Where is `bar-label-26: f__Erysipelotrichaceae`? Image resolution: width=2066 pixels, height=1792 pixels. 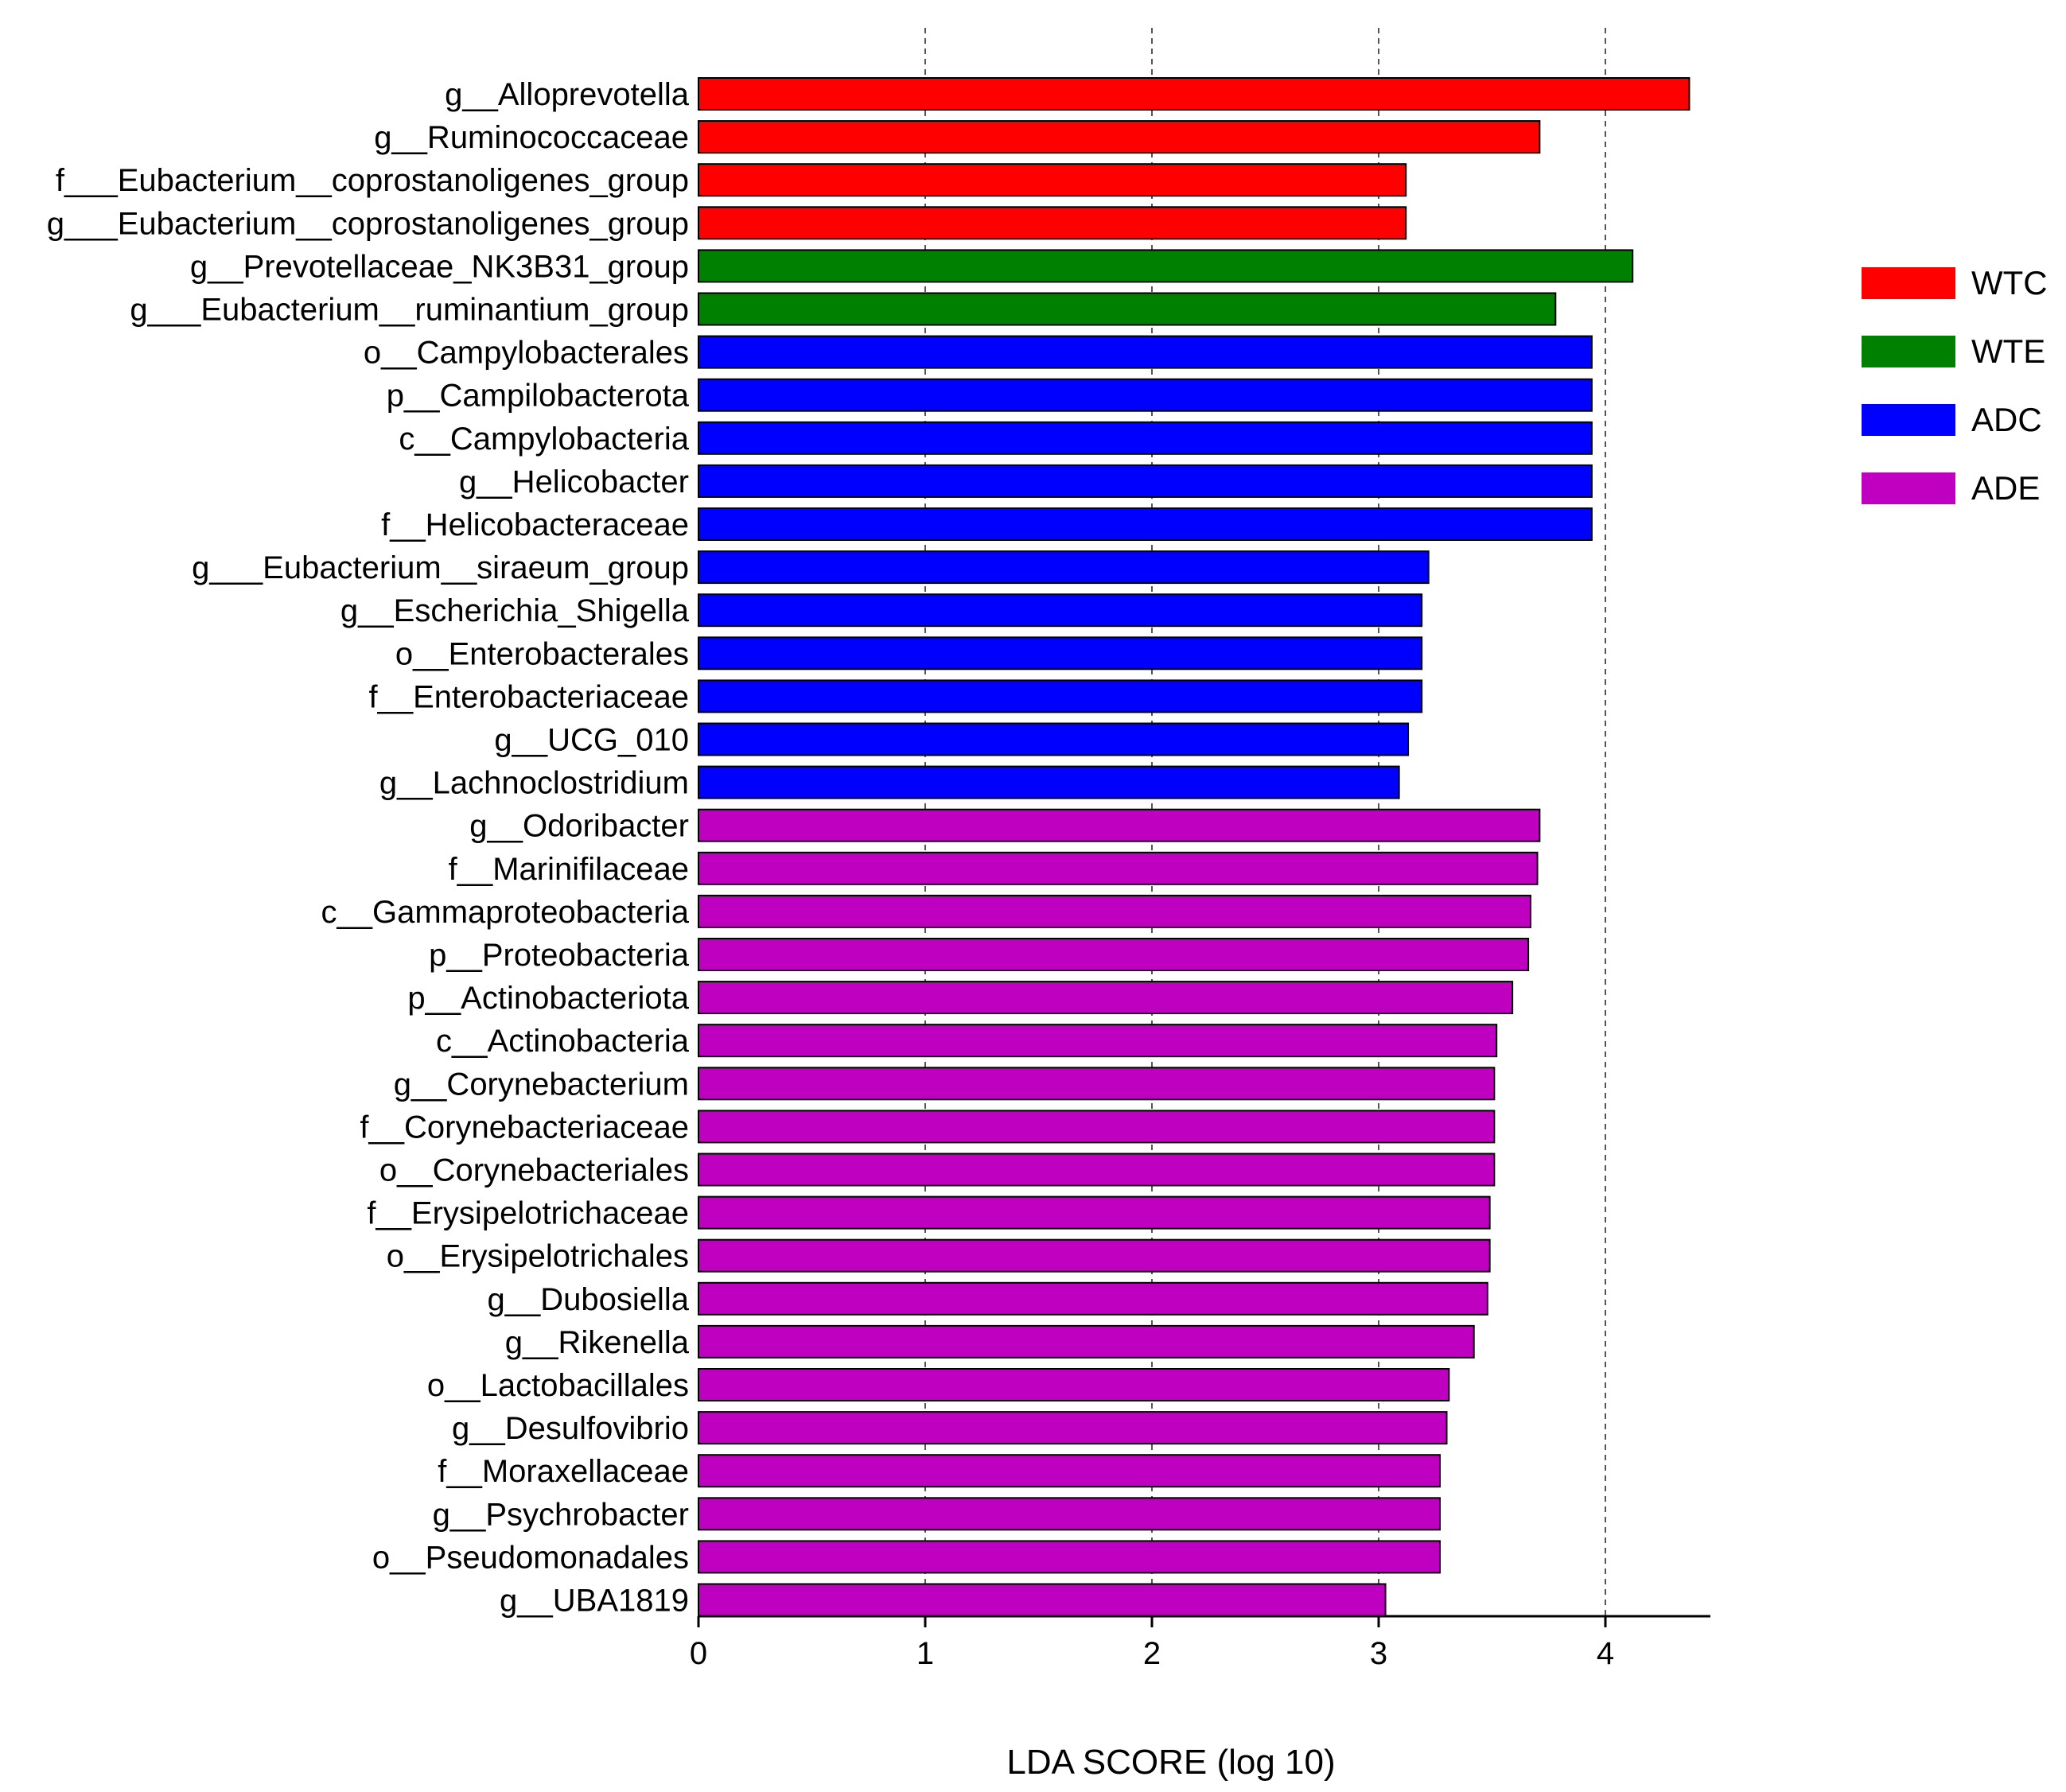
bar-label-26: f__Erysipelotrichaceae is located at coordinates (528, 1213).